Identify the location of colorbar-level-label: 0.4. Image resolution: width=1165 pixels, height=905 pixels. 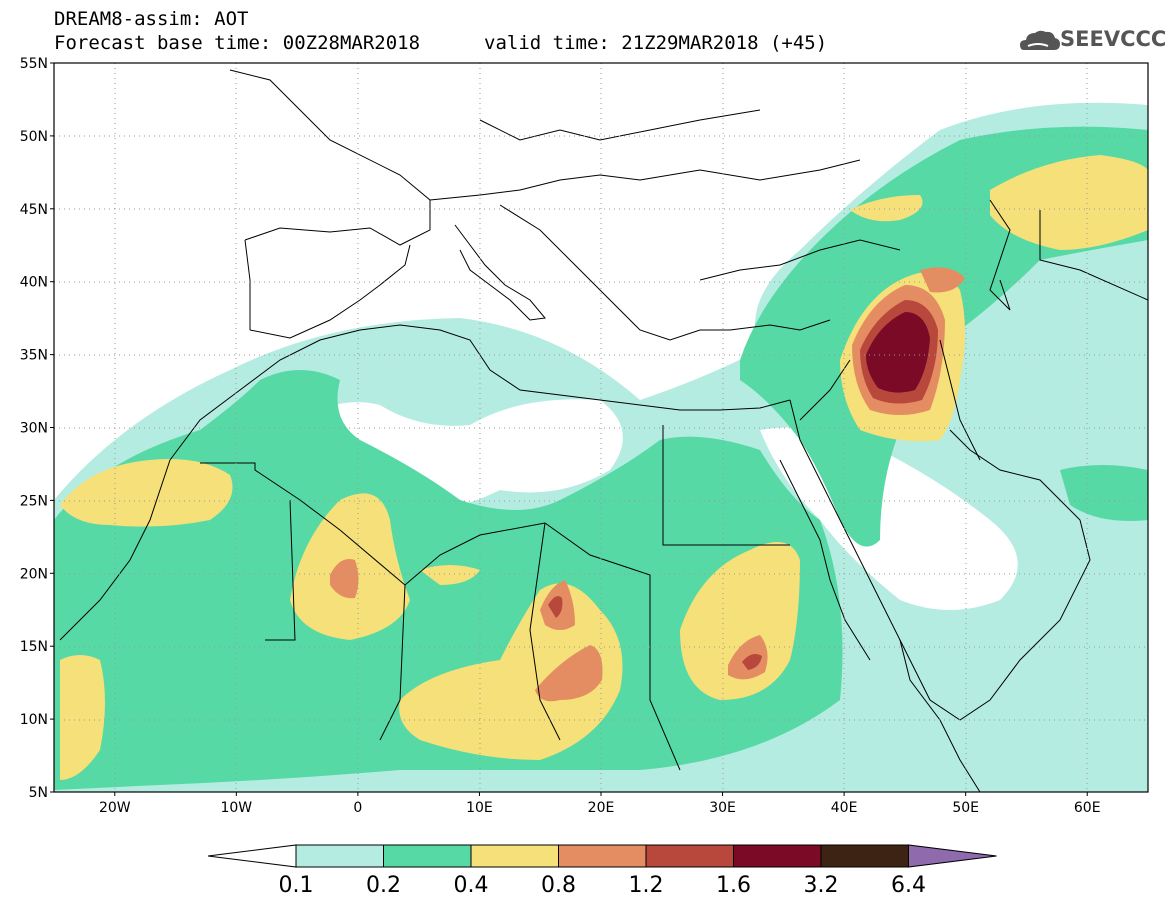
(471, 885).